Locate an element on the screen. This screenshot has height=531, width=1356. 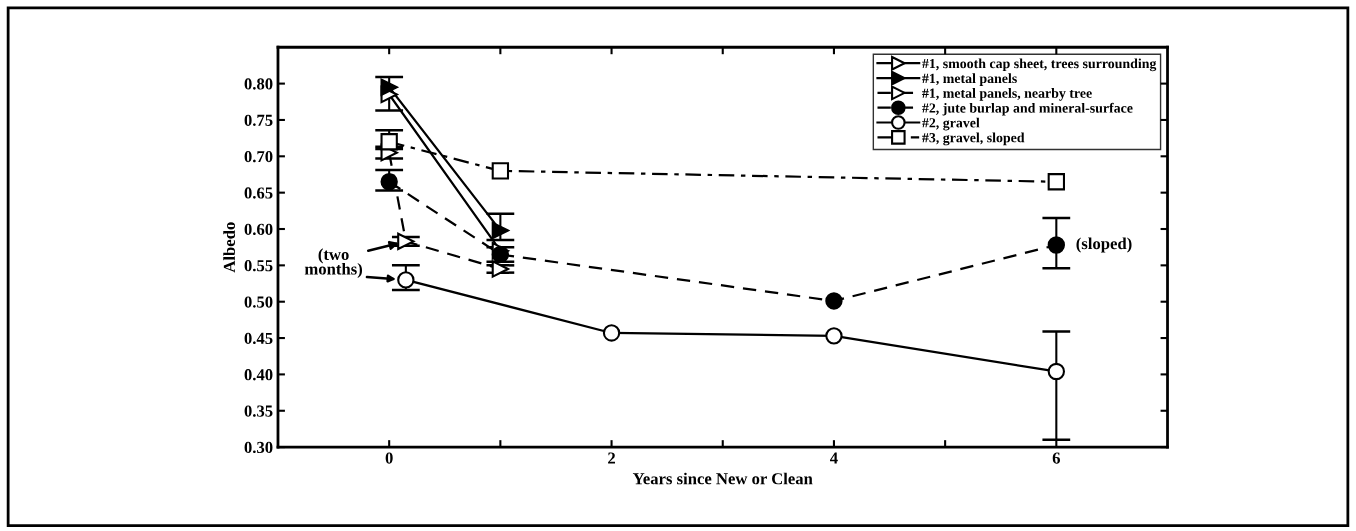
y-axis-title: Albedo is located at coordinates (229, 247).